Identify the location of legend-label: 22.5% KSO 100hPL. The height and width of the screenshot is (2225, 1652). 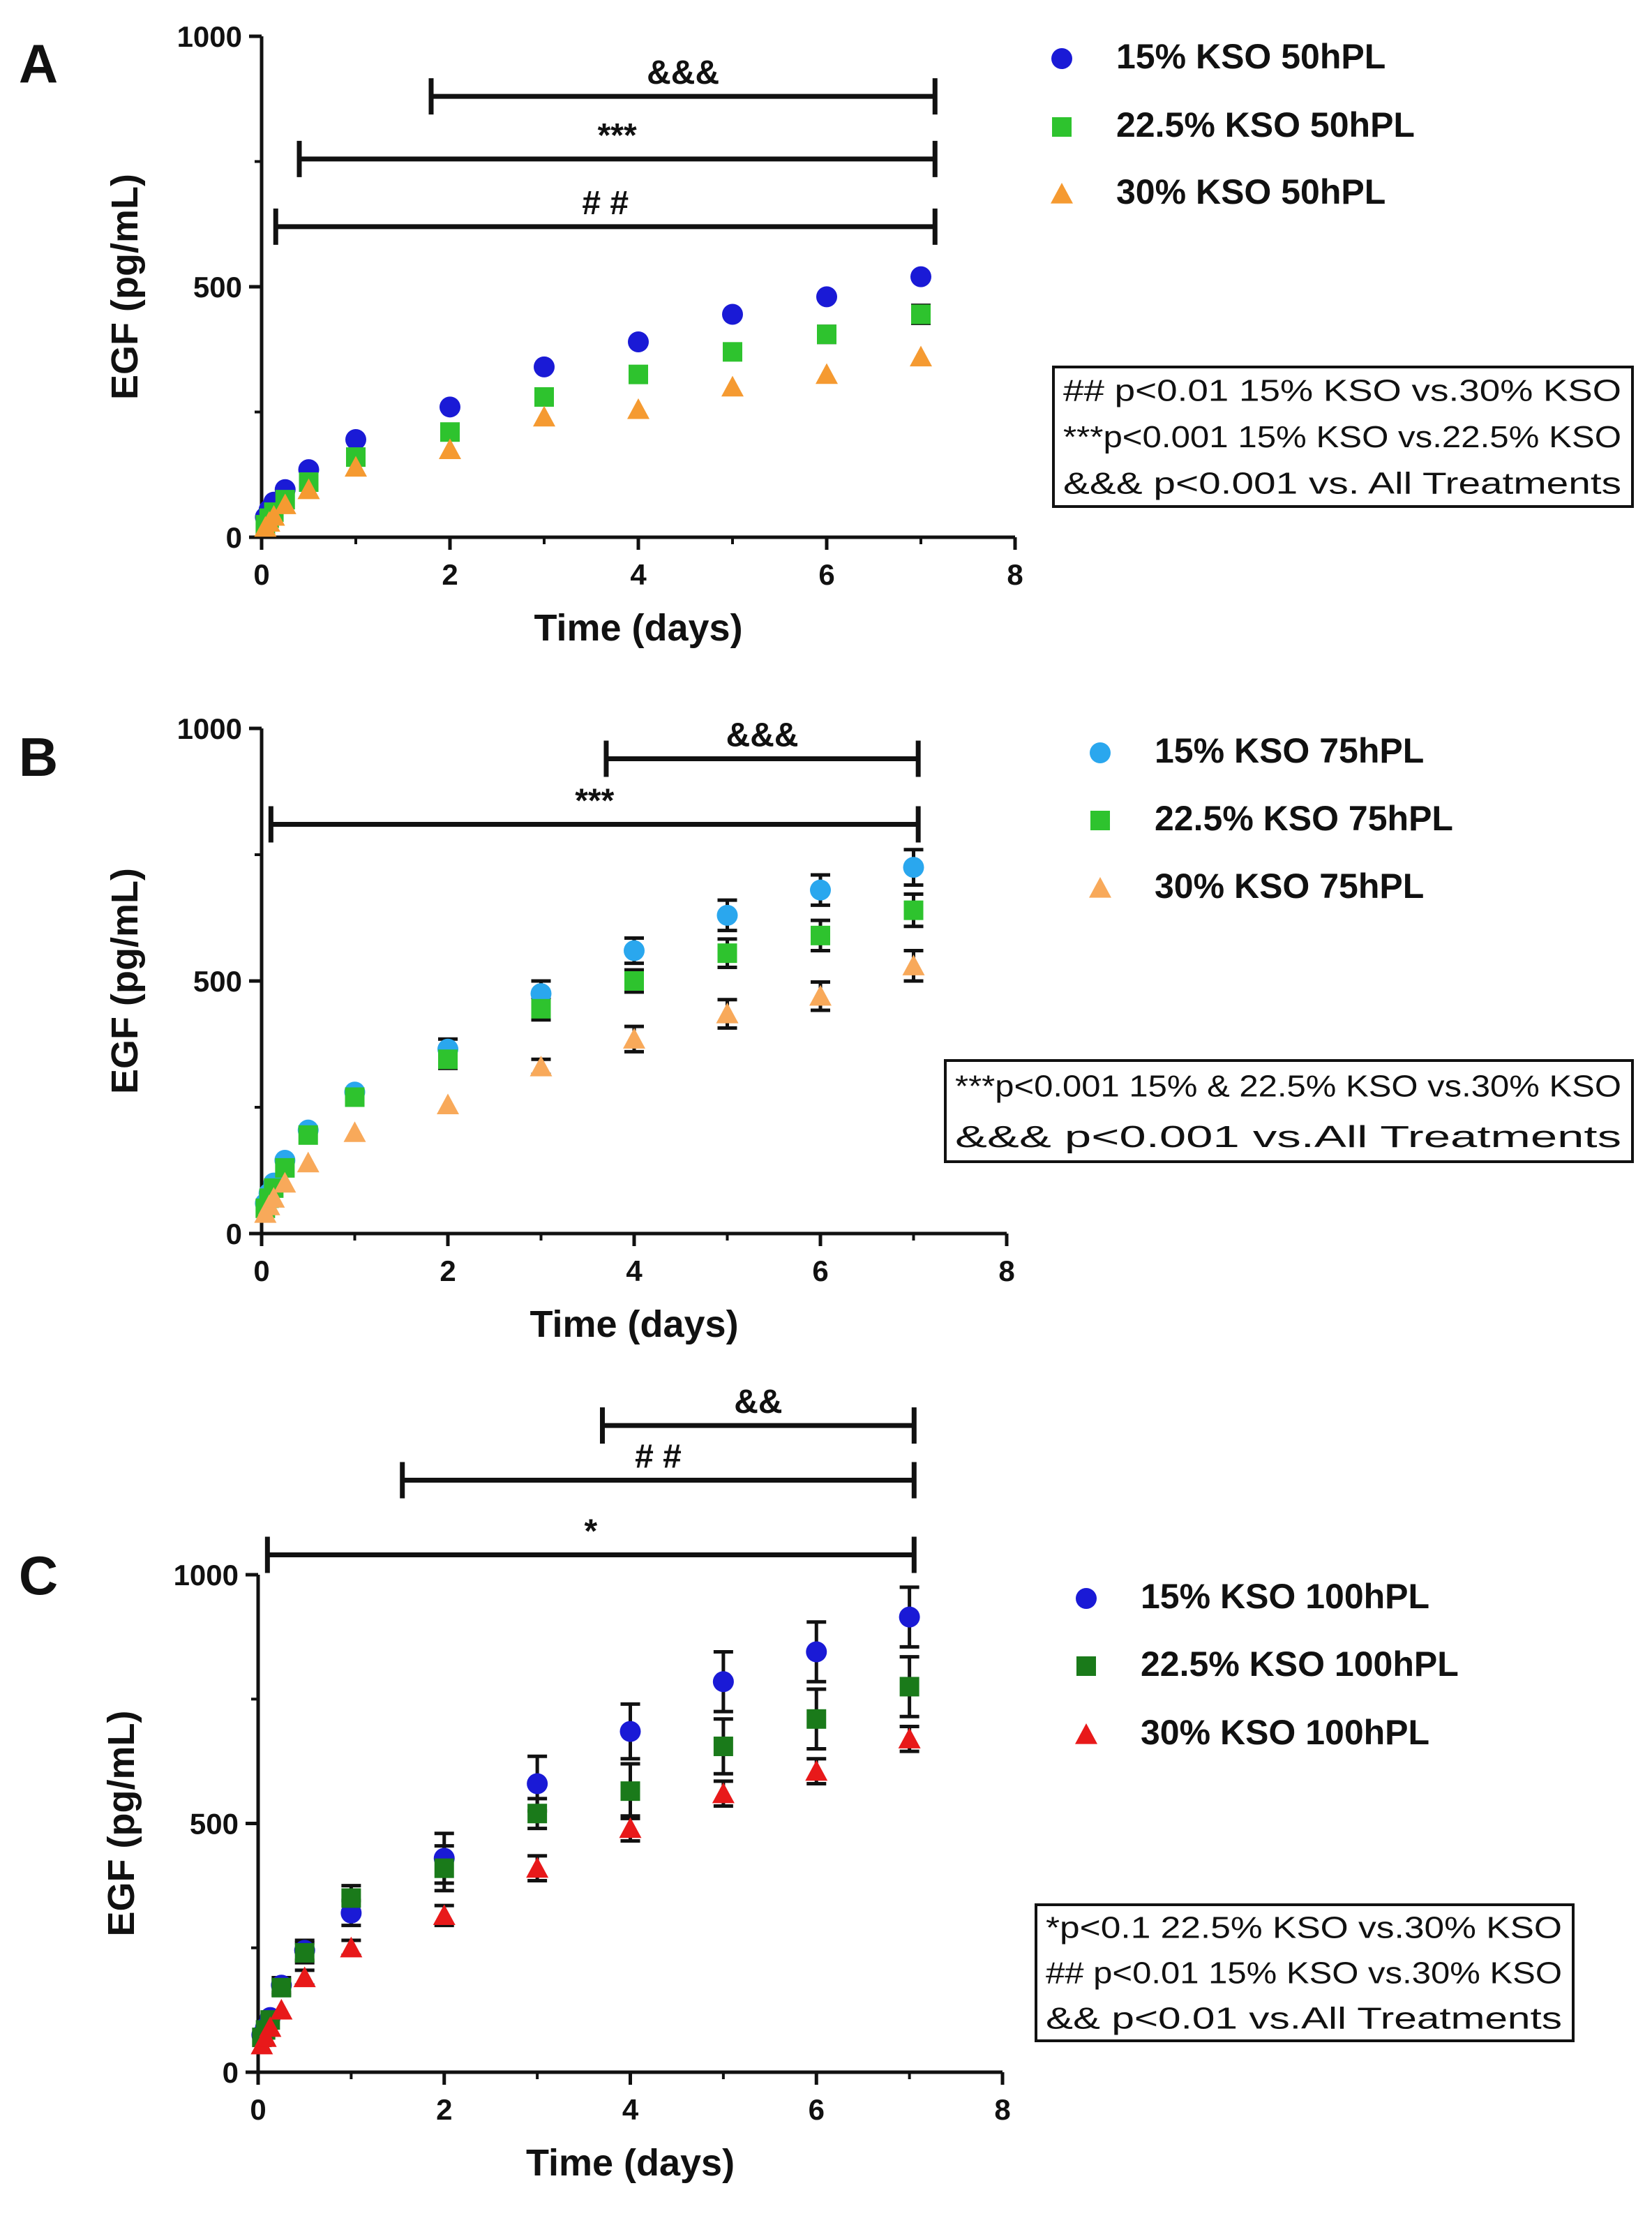
(1300, 1665).